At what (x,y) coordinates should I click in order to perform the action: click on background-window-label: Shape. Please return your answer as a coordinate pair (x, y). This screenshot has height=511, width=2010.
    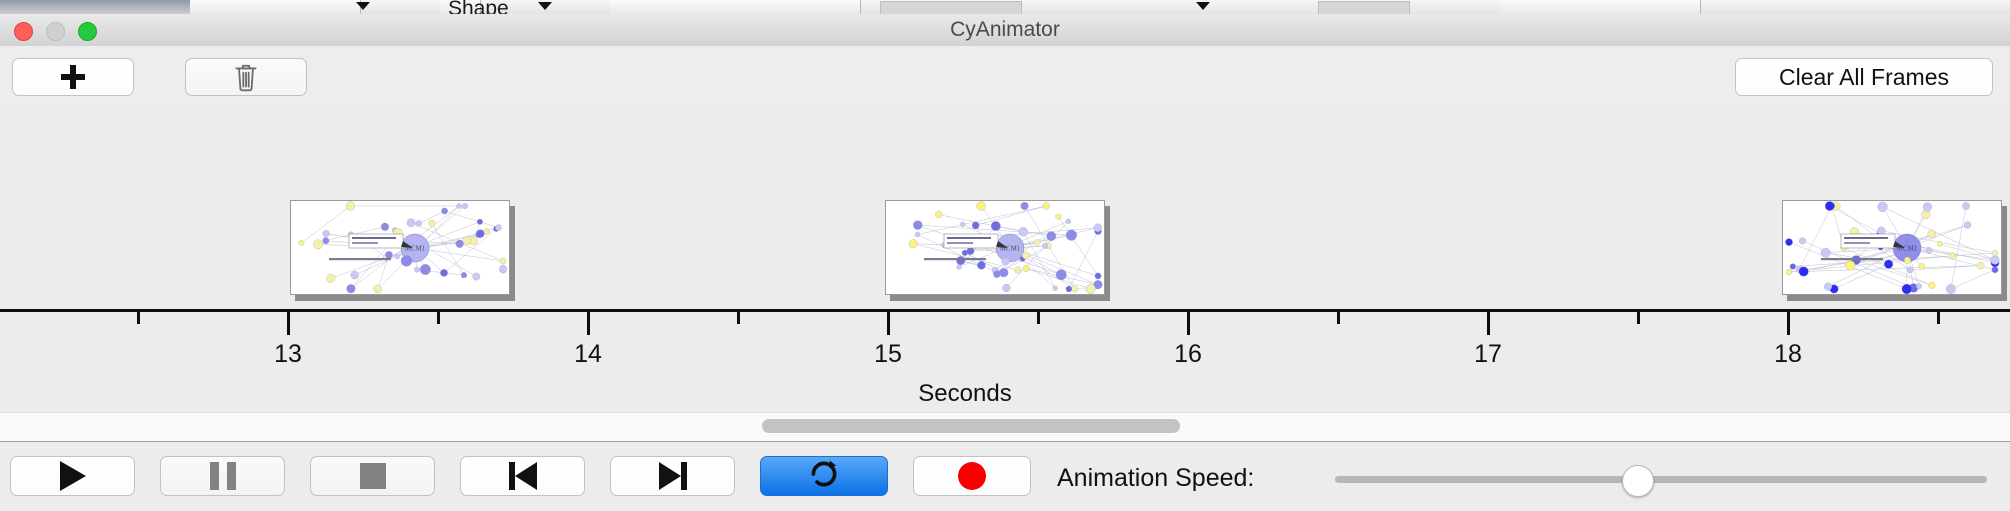
    Looking at the image, I should click on (478, 7).